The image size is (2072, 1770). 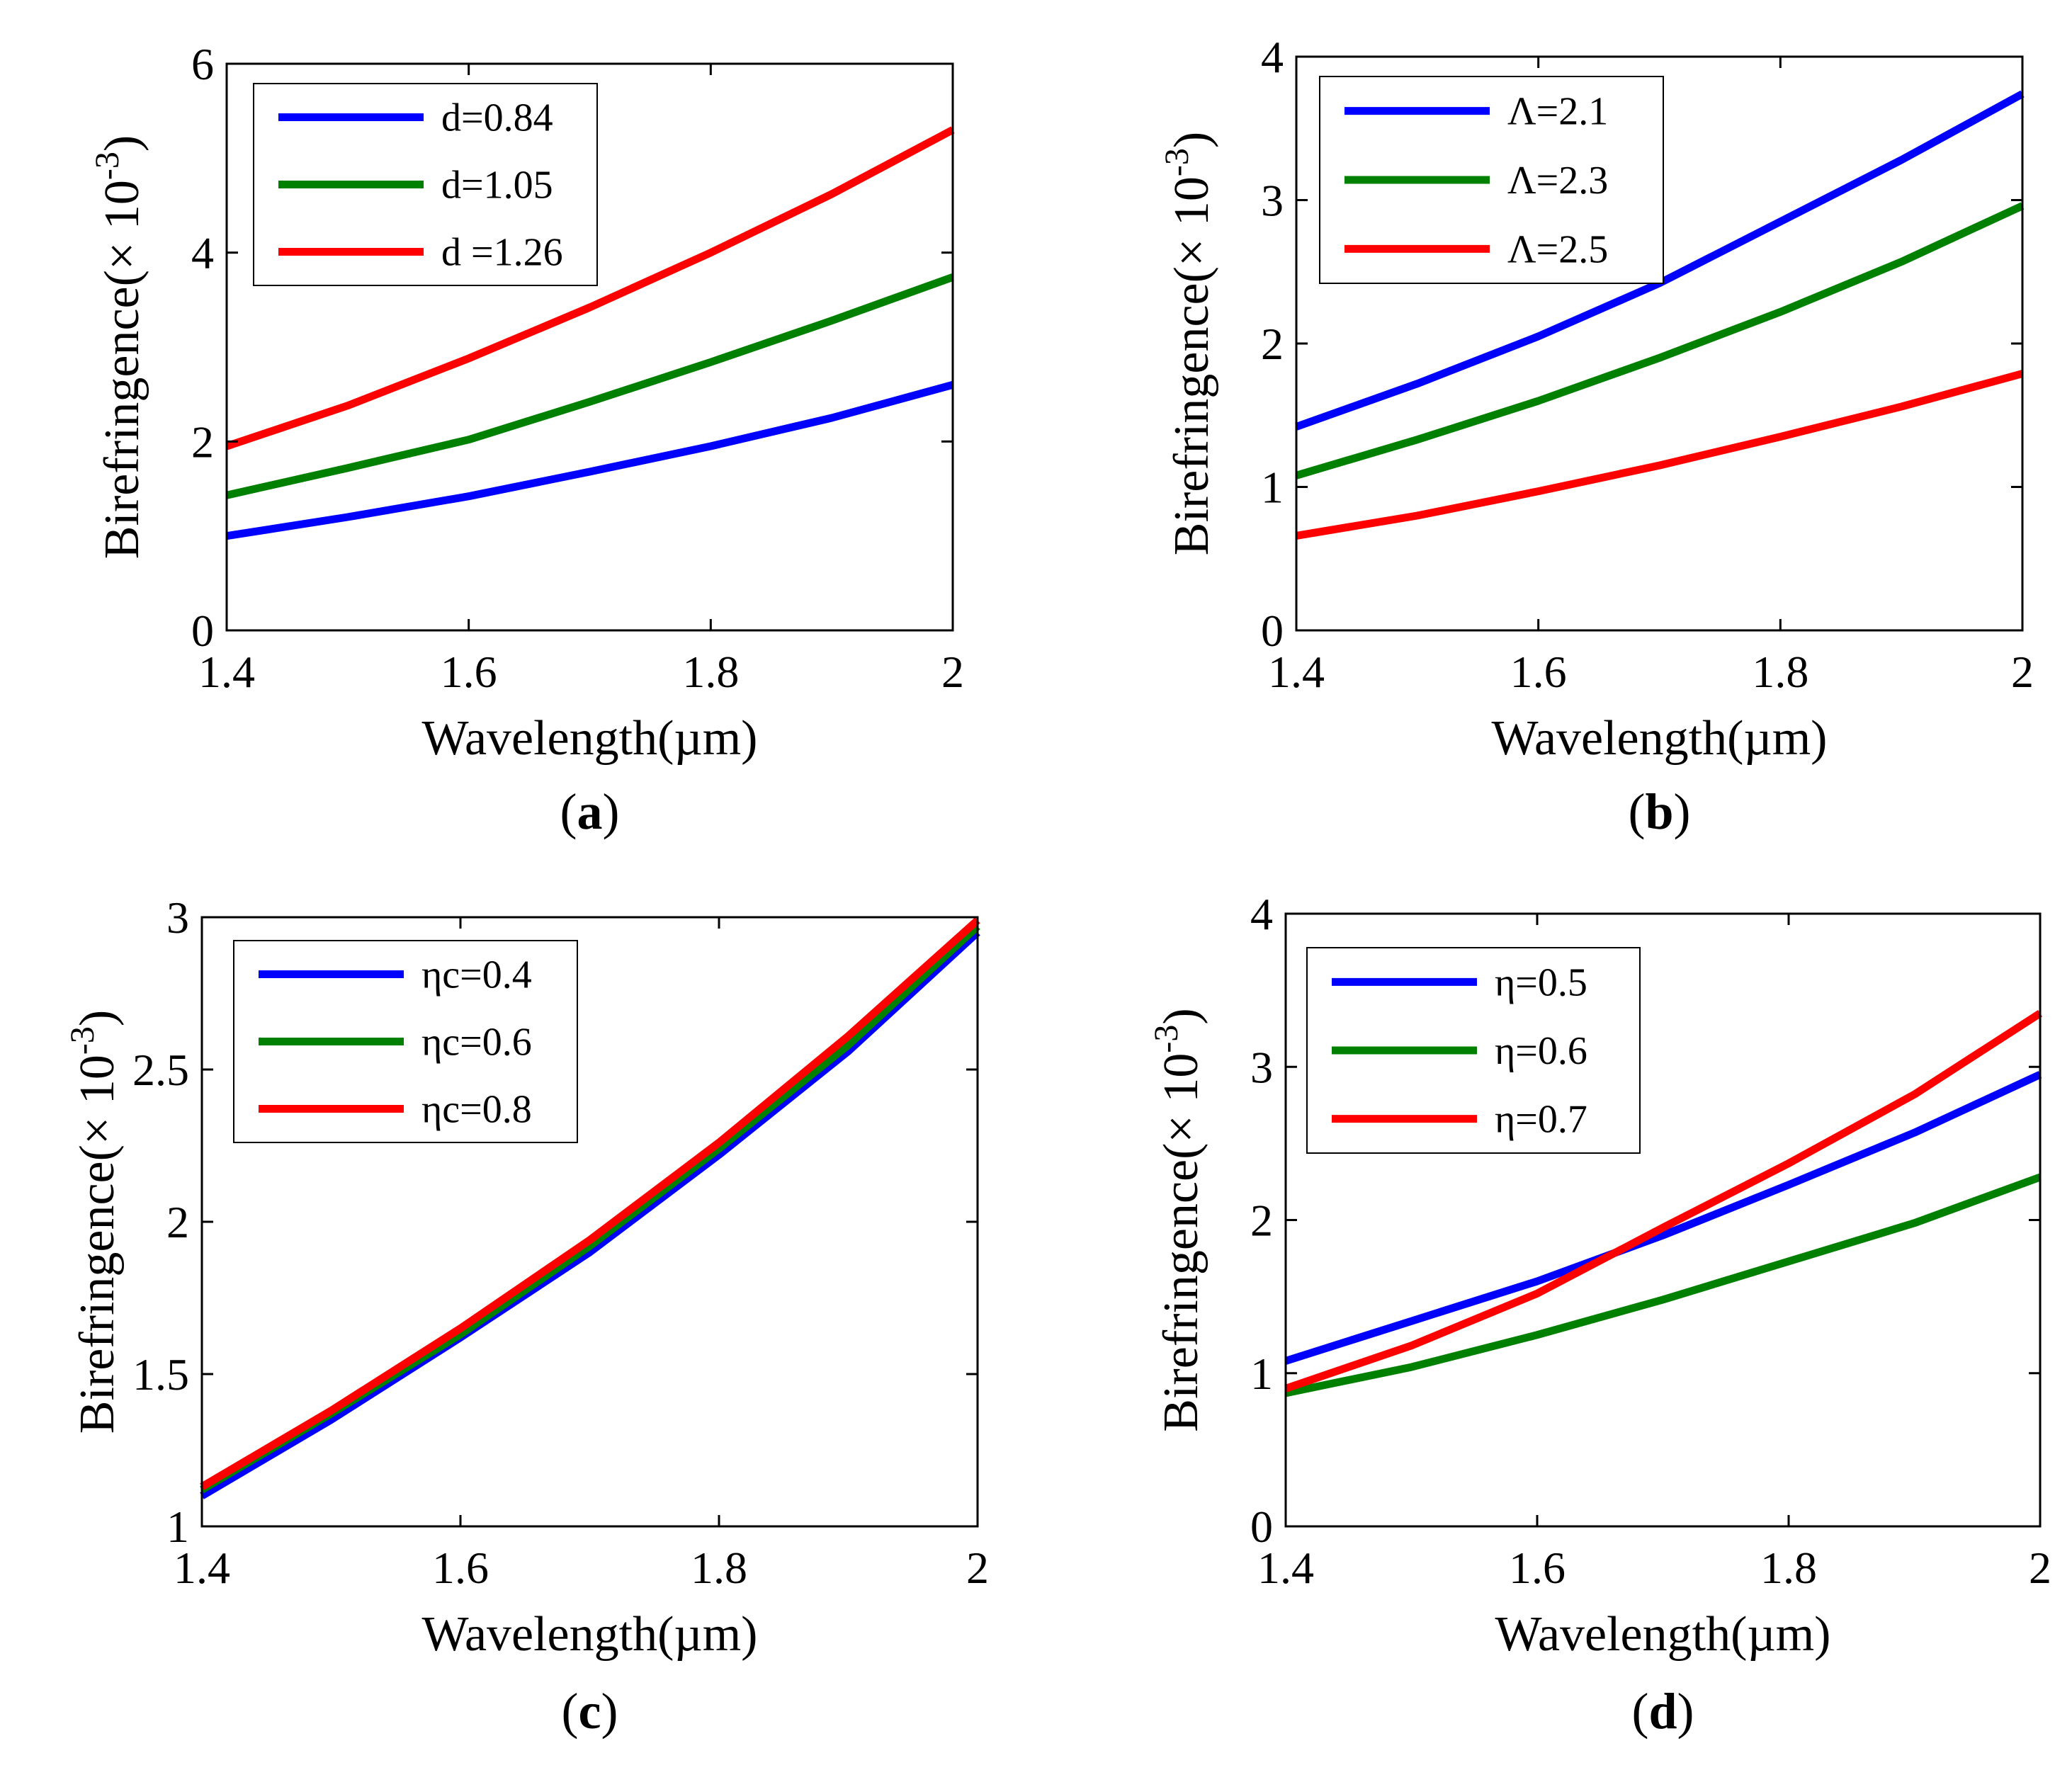 What do you see at coordinates (1557, 112) in the screenshot?
I see `legend-label-1: Λ=2.1` at bounding box center [1557, 112].